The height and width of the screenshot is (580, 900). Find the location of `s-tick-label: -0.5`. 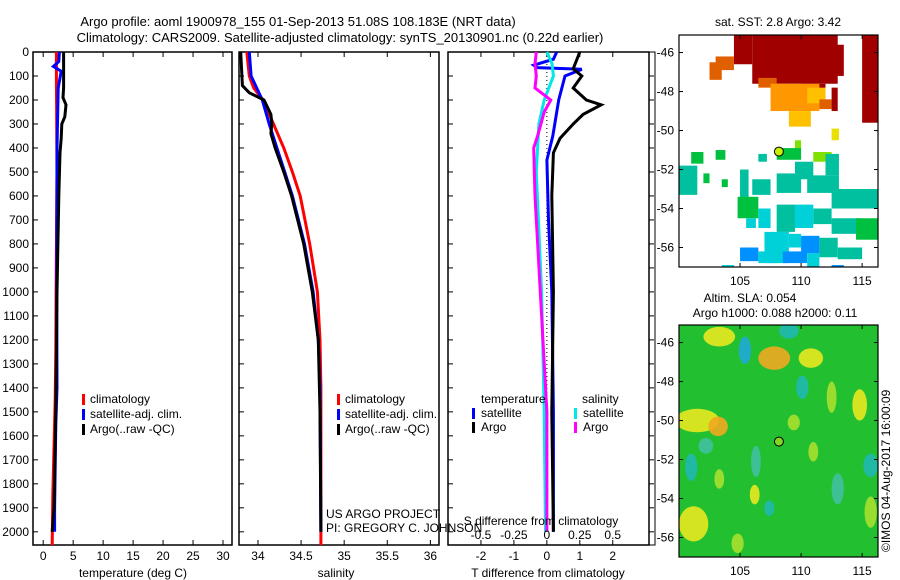

s-tick-label: -0.5 is located at coordinates (481, 535).